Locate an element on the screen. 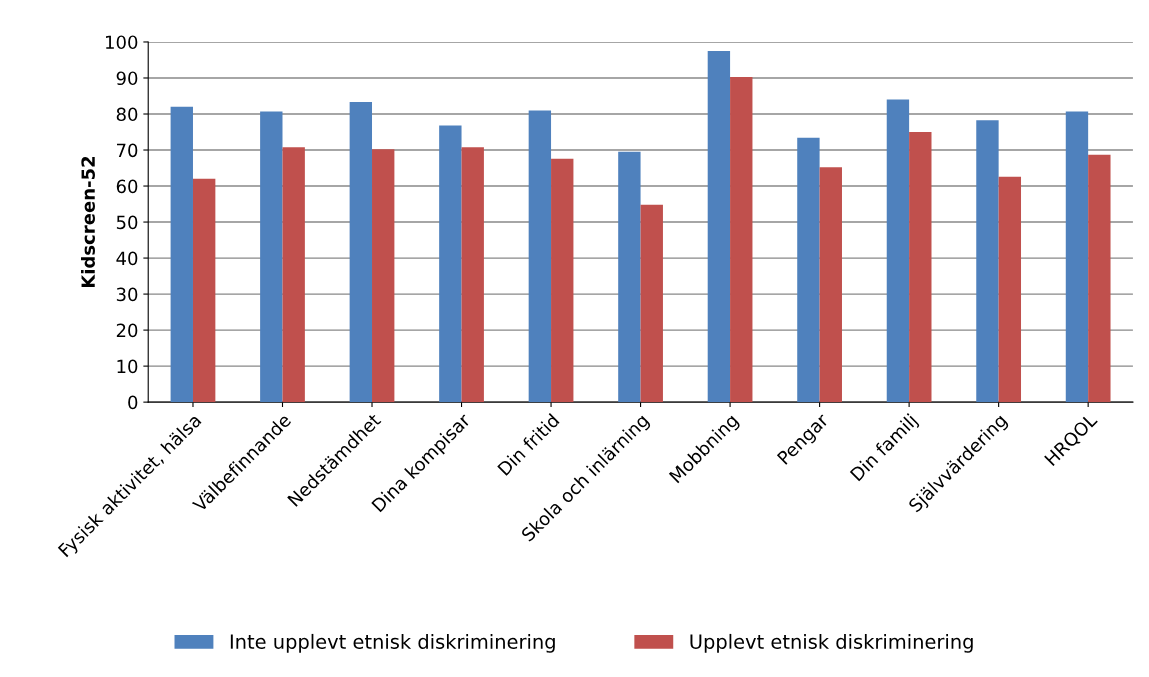  y-tick-label: 60 is located at coordinates (127, 186).